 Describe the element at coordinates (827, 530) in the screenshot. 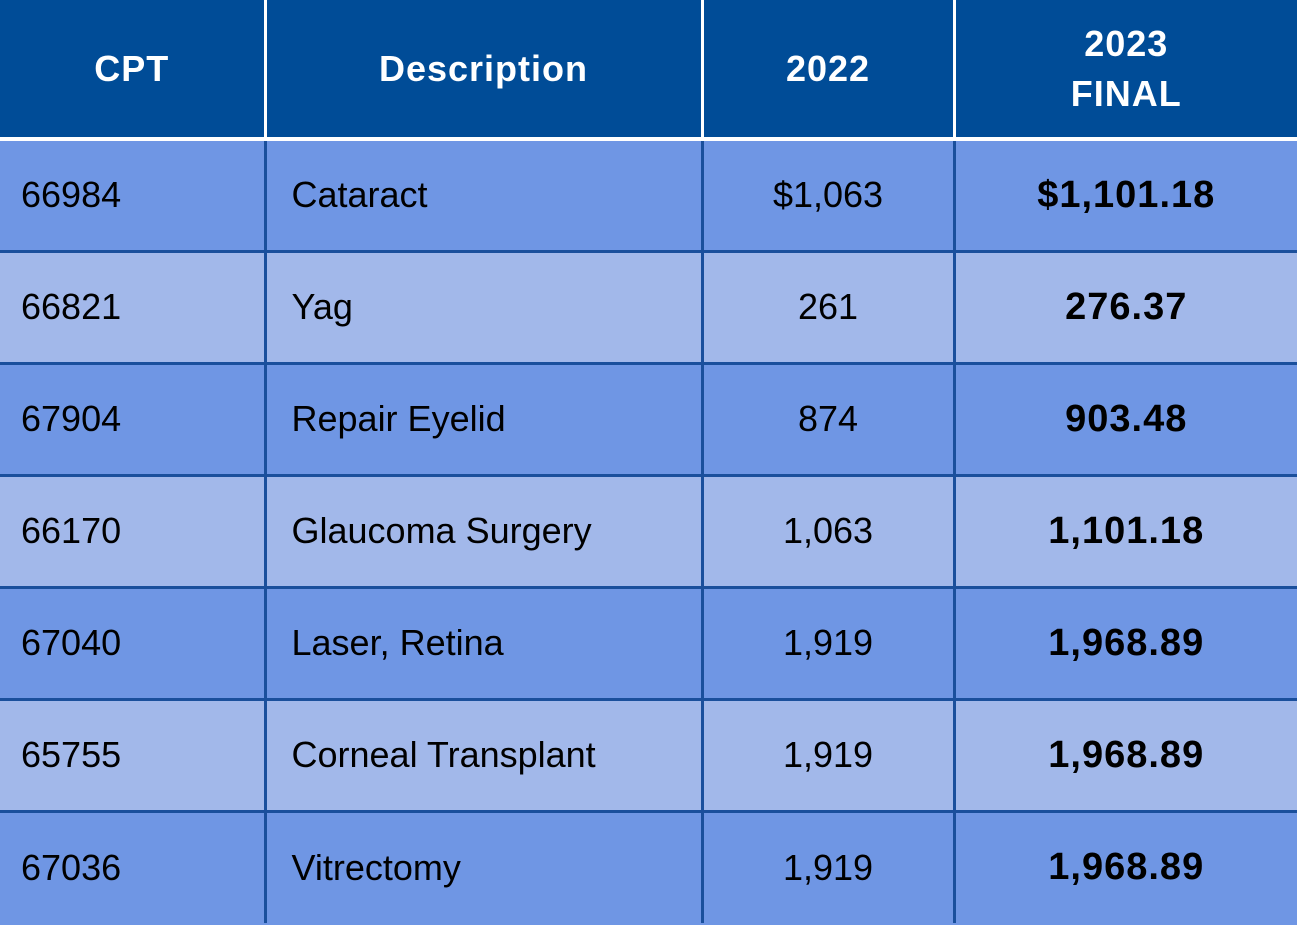

I see `cell-2022: 1,063` at that location.